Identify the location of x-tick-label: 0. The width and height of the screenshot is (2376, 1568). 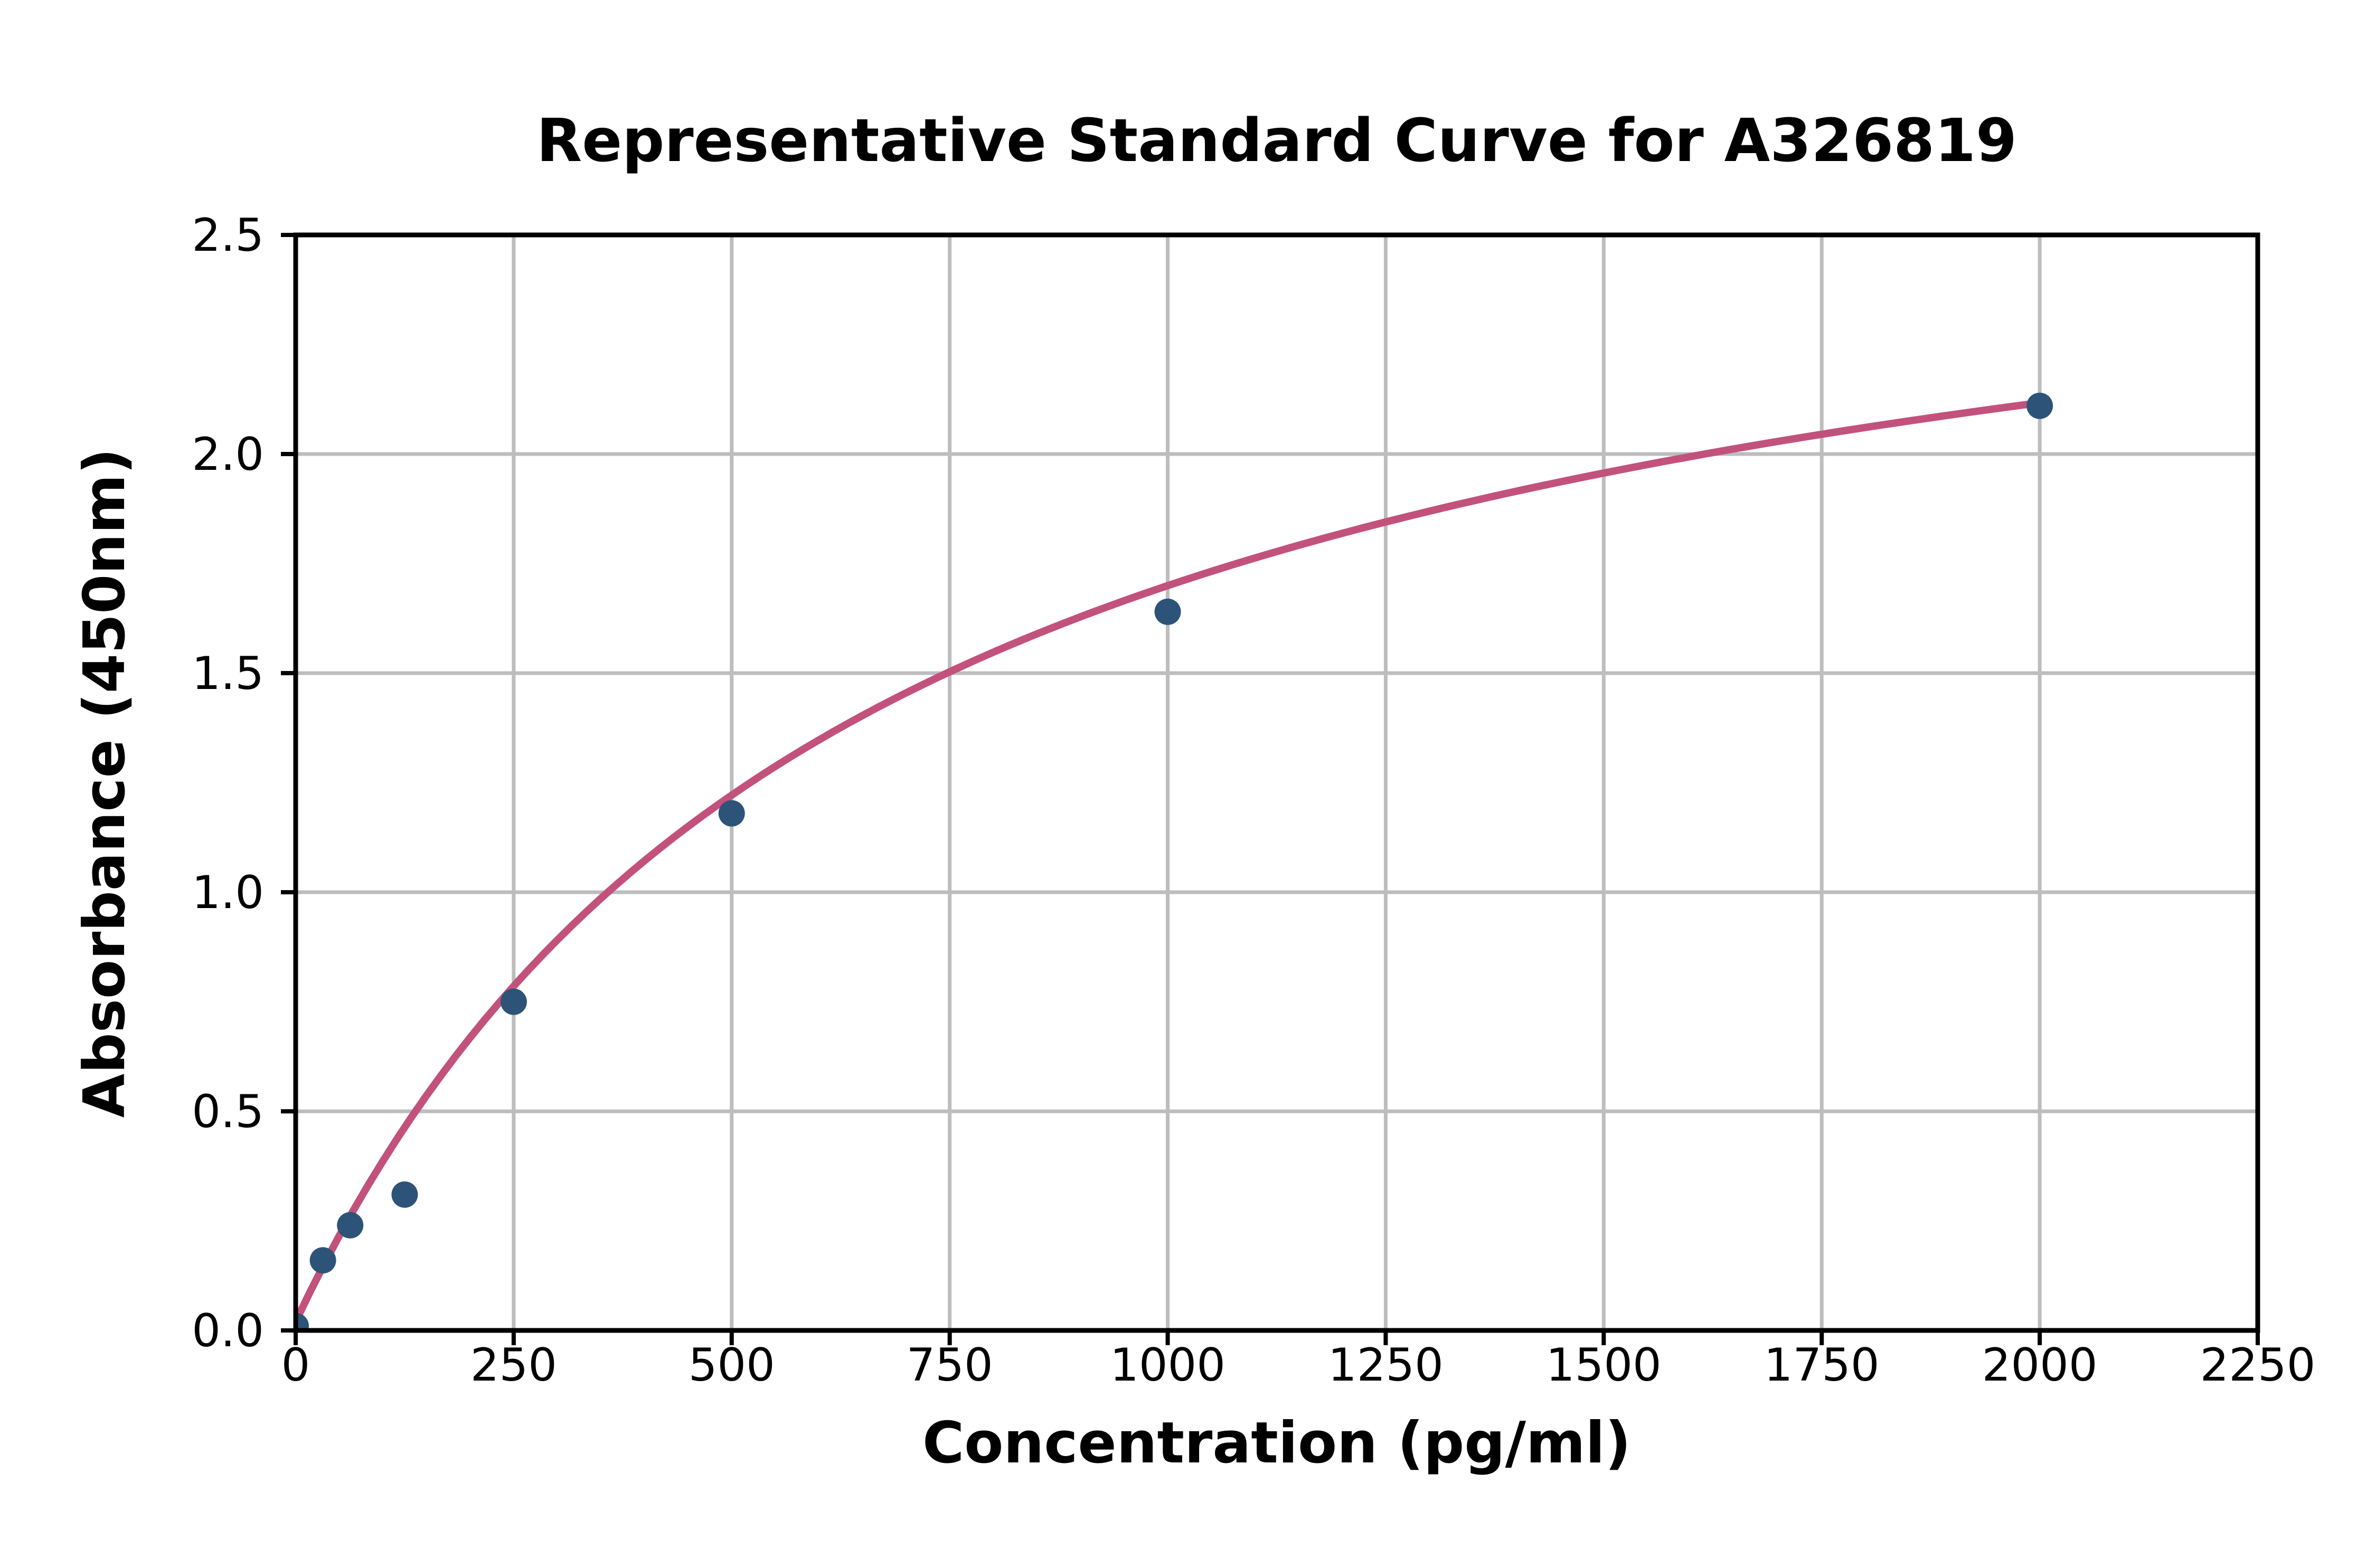
(296, 1365).